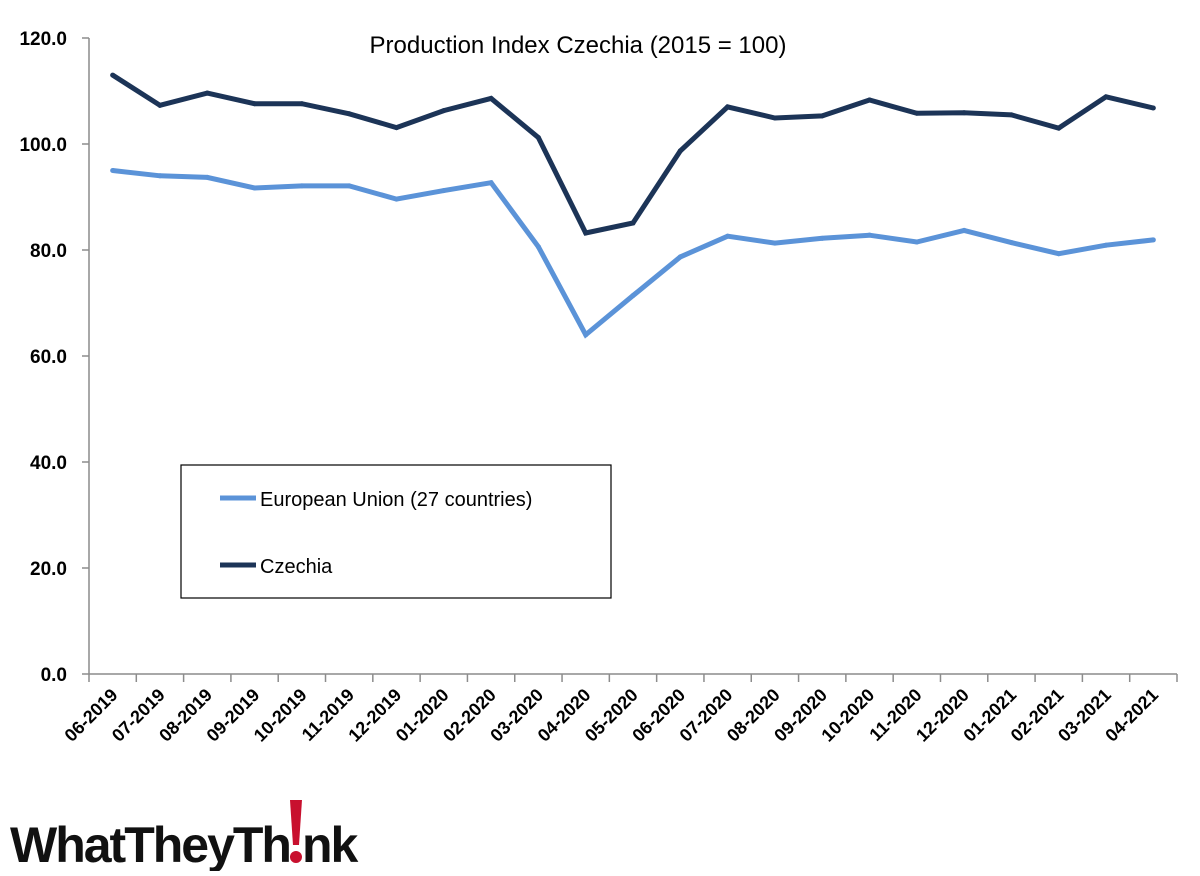  What do you see at coordinates (396, 500) in the screenshot?
I see `legend-label: European Union (27 countries)` at bounding box center [396, 500].